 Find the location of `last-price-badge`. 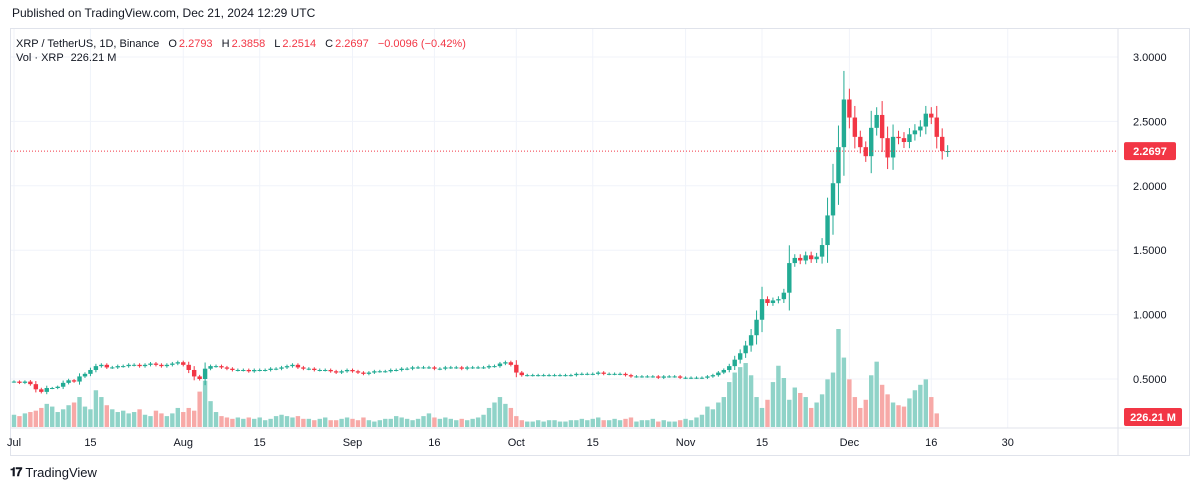

last-price-badge is located at coordinates (1150, 151).